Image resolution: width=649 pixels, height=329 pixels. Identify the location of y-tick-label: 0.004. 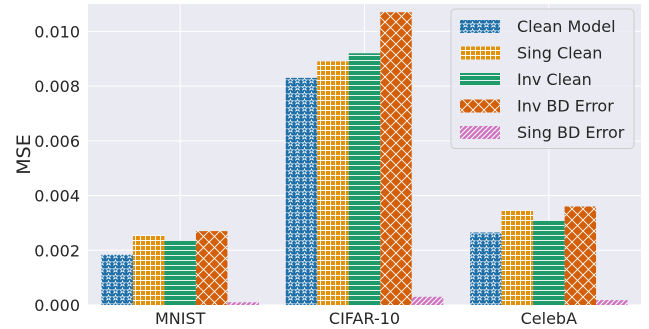
(57, 196).